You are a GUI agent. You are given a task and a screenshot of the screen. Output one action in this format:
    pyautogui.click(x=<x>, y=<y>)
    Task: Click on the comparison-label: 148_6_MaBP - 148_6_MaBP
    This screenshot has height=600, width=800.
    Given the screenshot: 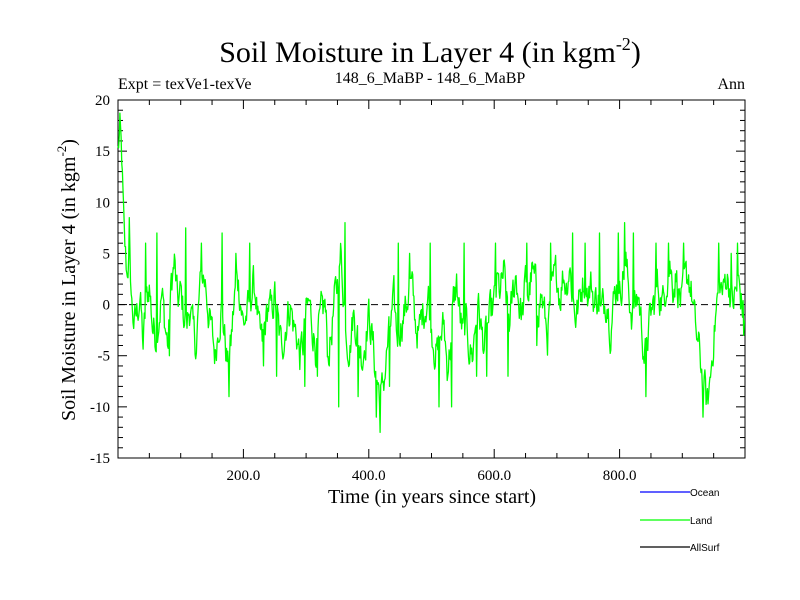 What is the action you would take?
    pyautogui.click(x=430, y=78)
    